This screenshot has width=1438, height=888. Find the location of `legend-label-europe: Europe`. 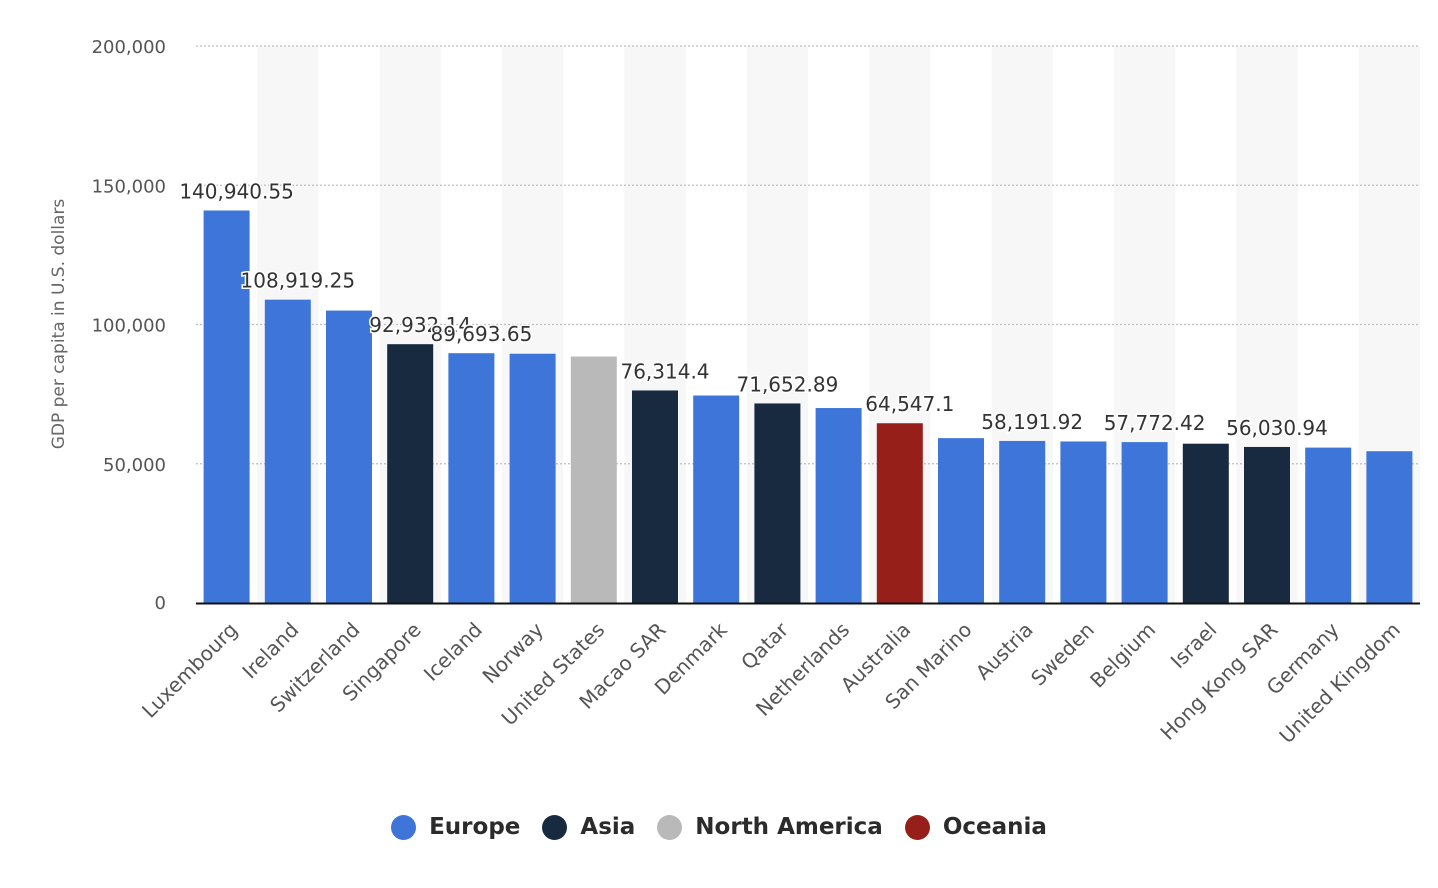

legend-label-europe: Europe is located at coordinates (475, 827).